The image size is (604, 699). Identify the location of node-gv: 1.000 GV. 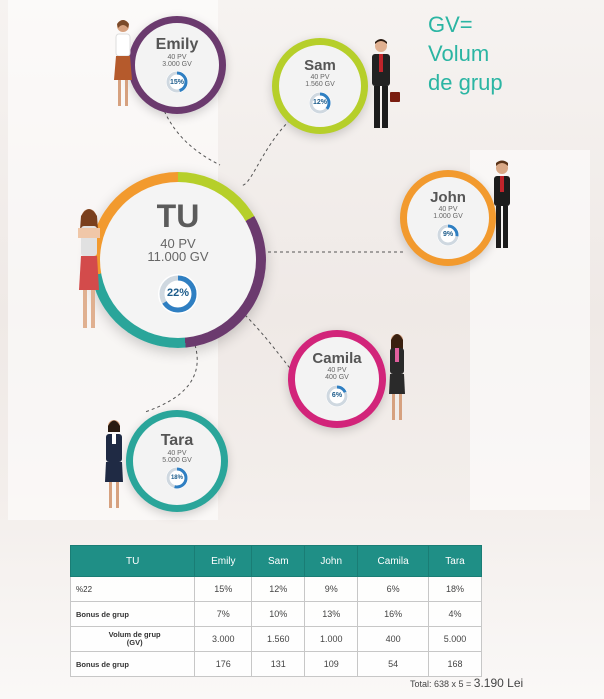
(448, 217).